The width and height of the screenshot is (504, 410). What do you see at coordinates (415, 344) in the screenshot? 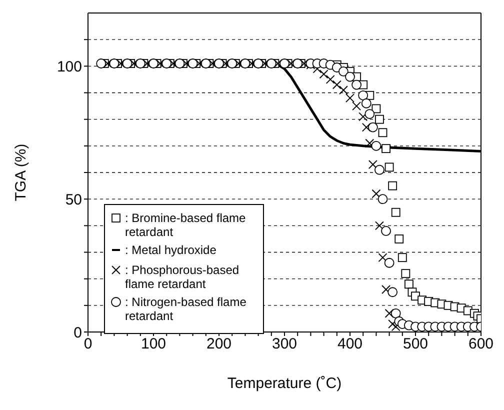
I see `x-tick-label: 500` at bounding box center [415, 344].